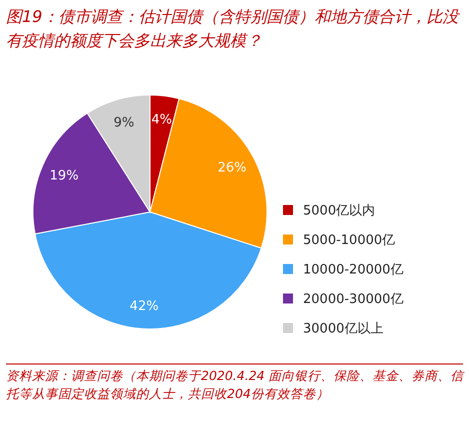 The width and height of the screenshot is (469, 424). Describe the element at coordinates (236, 384) in the screenshot. I see `text: 资料来源：调查问卷（本期问卷于2020.4.24 面向银行、保险、基金、券商、信托等从事固定收益领域的人士，共回收204份有效答卷）` at that location.